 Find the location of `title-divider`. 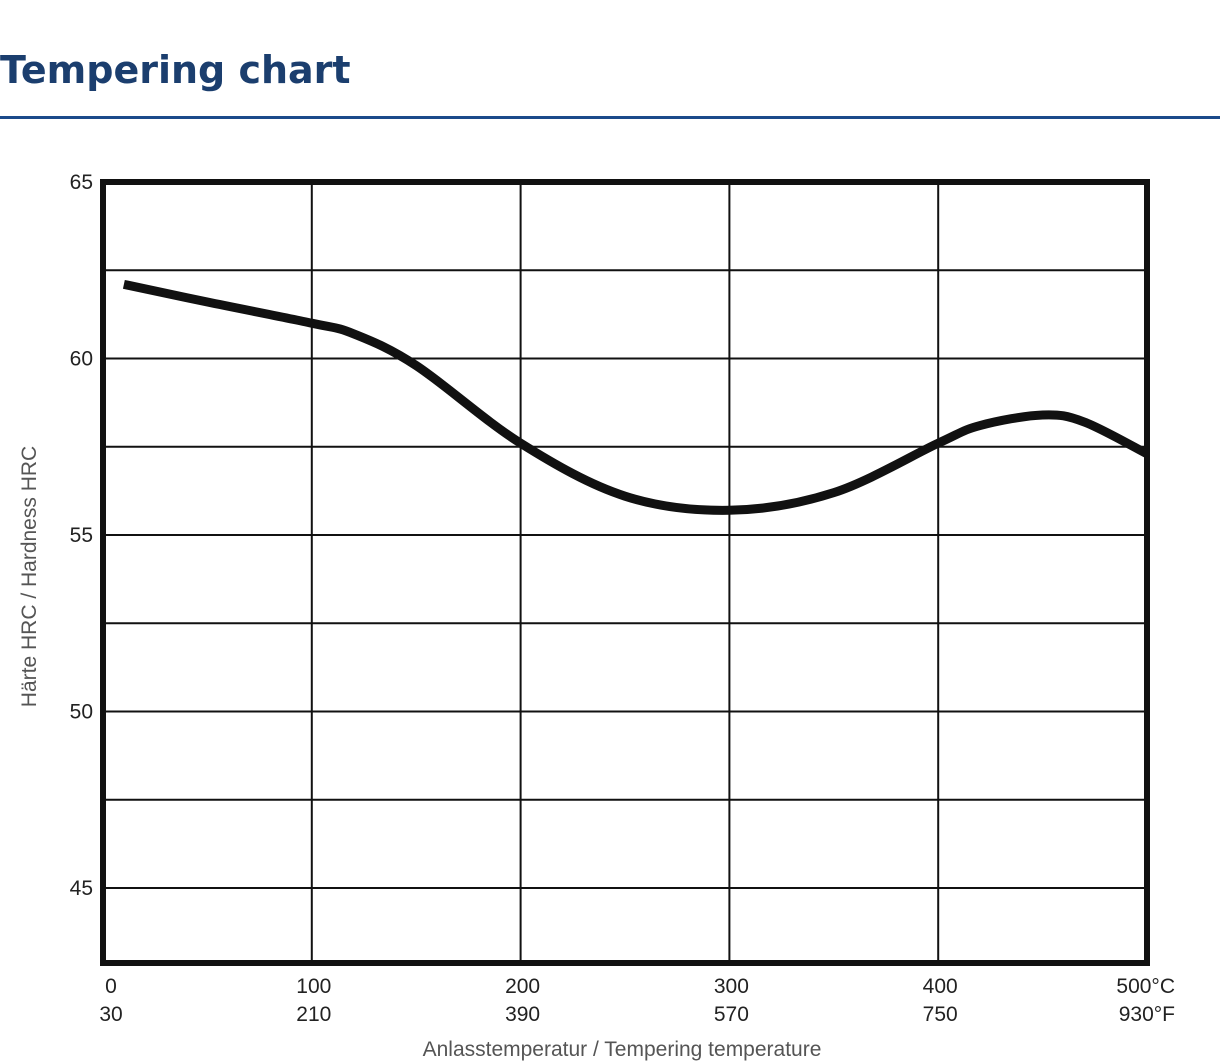

title-divider is located at coordinates (610, 117).